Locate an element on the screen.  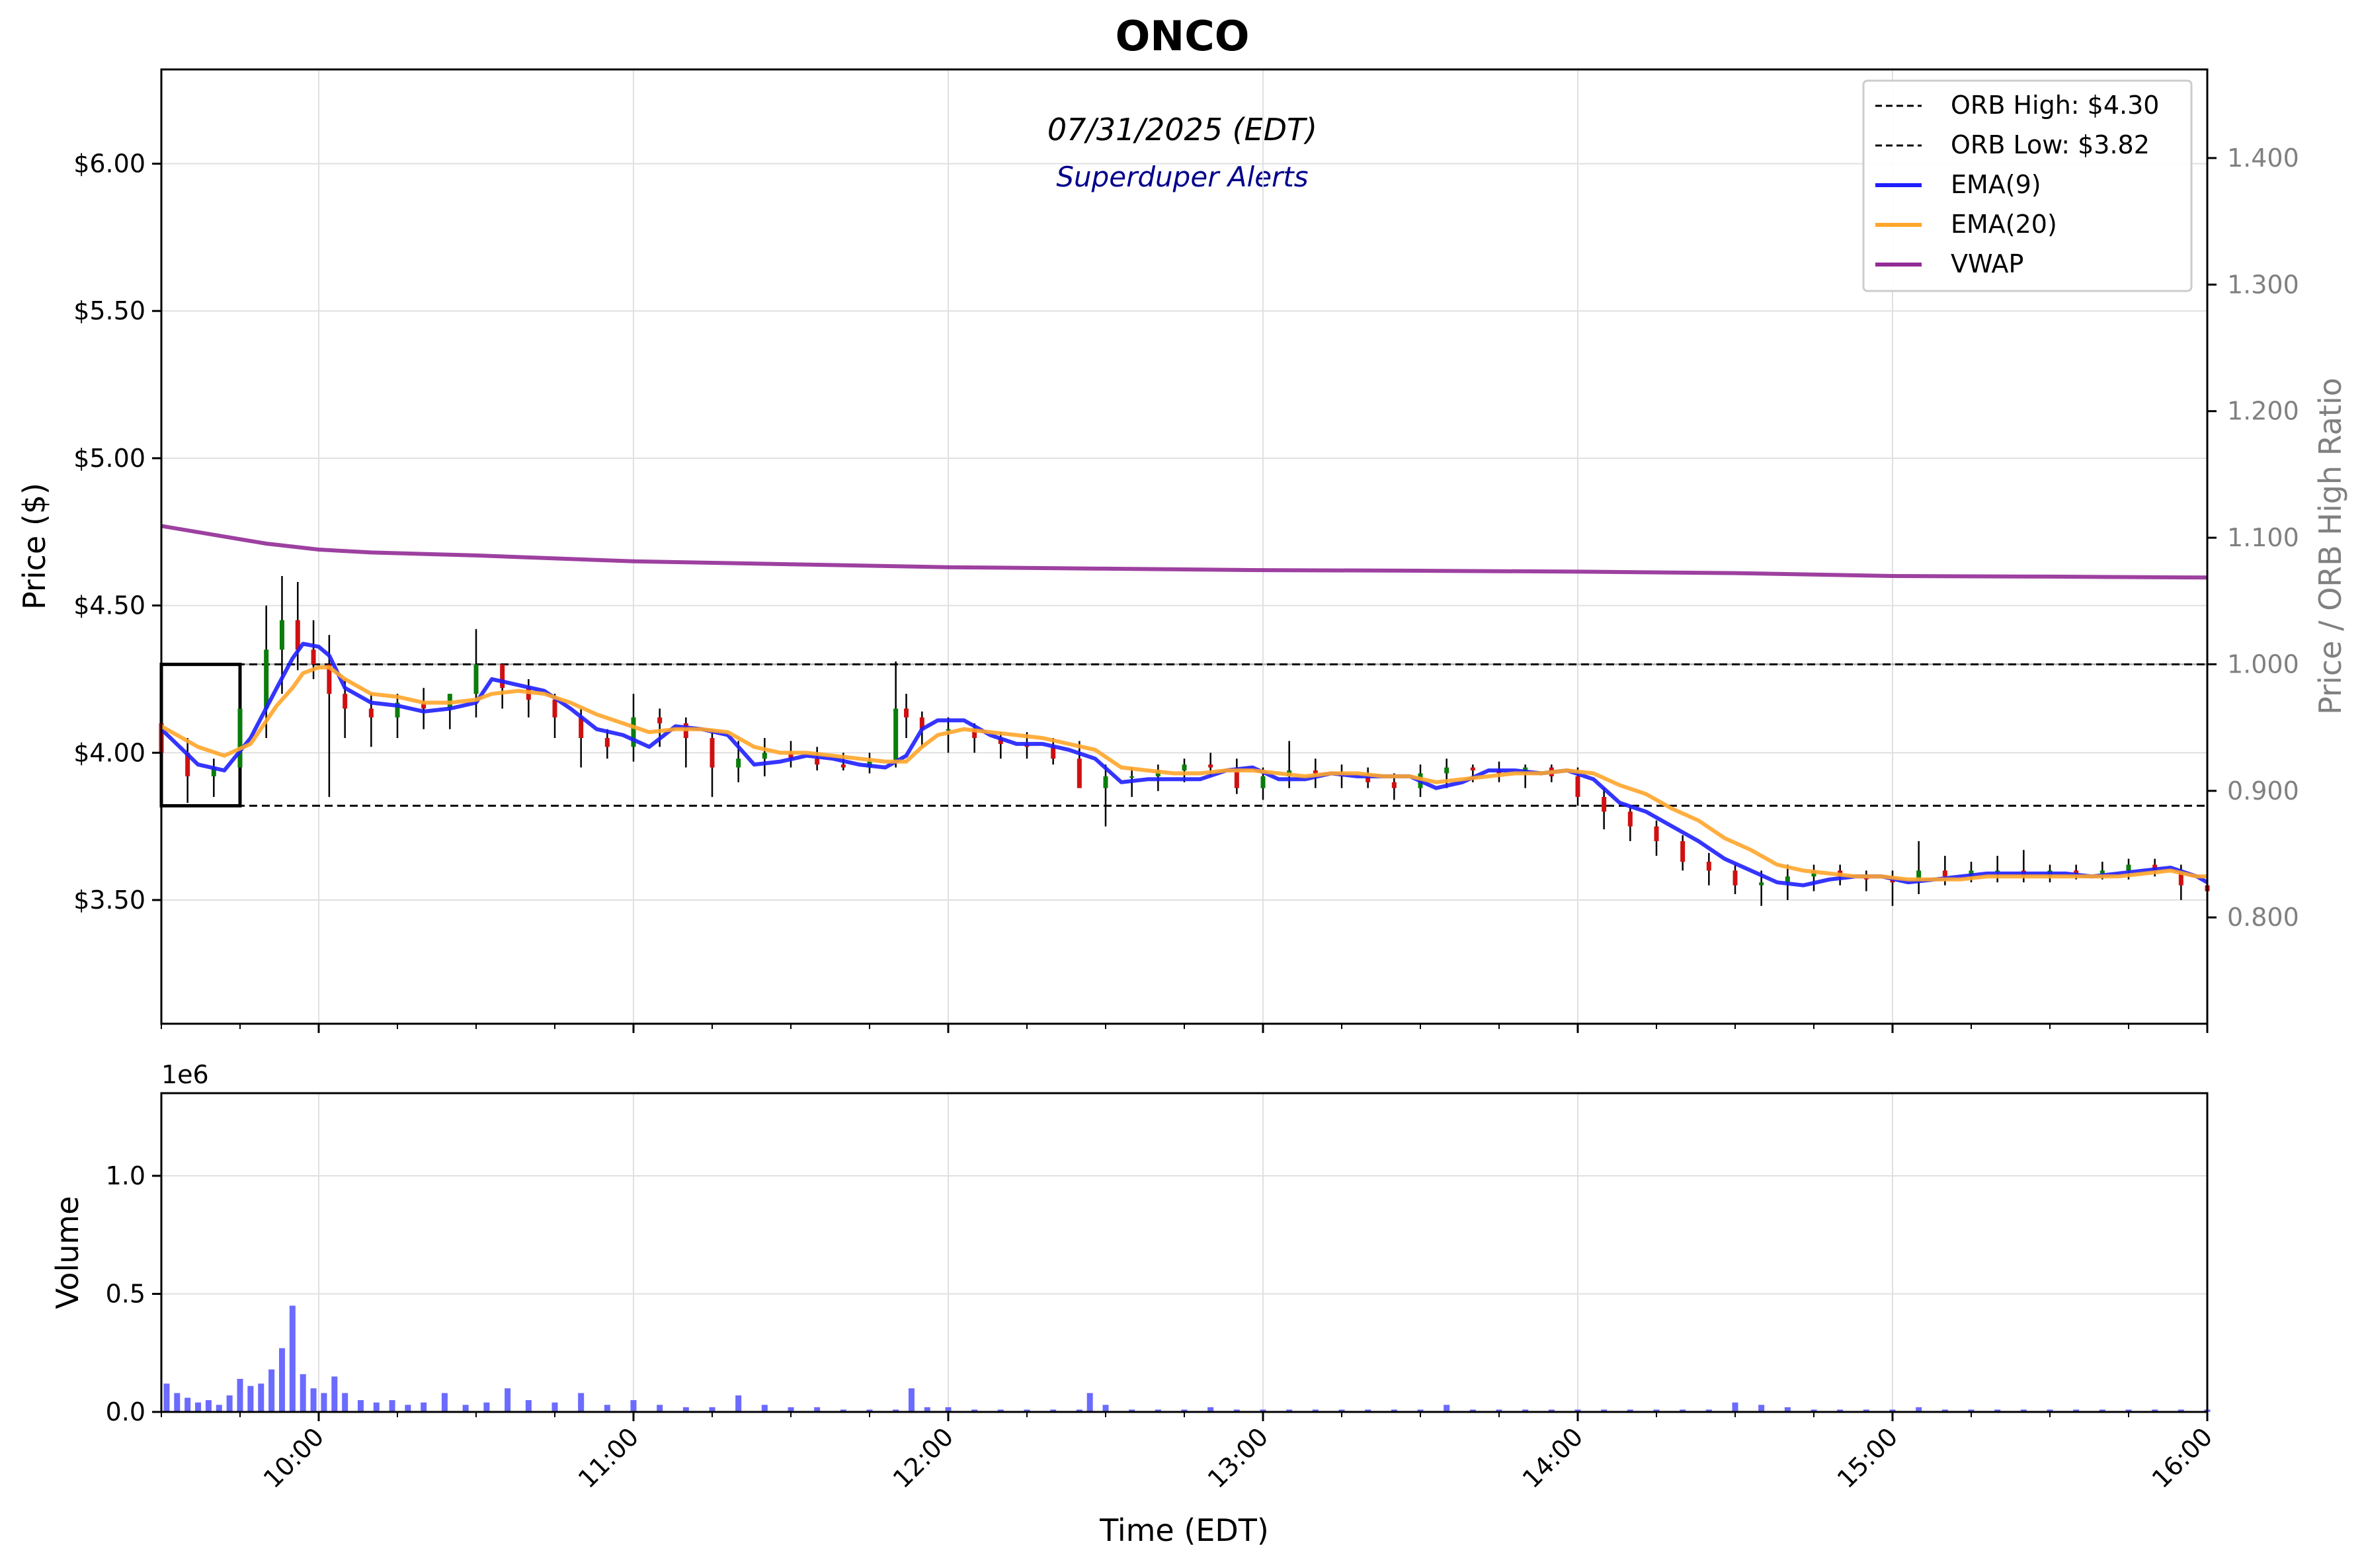
price-y-tick-label: $3.50 is located at coordinates (109, 900).